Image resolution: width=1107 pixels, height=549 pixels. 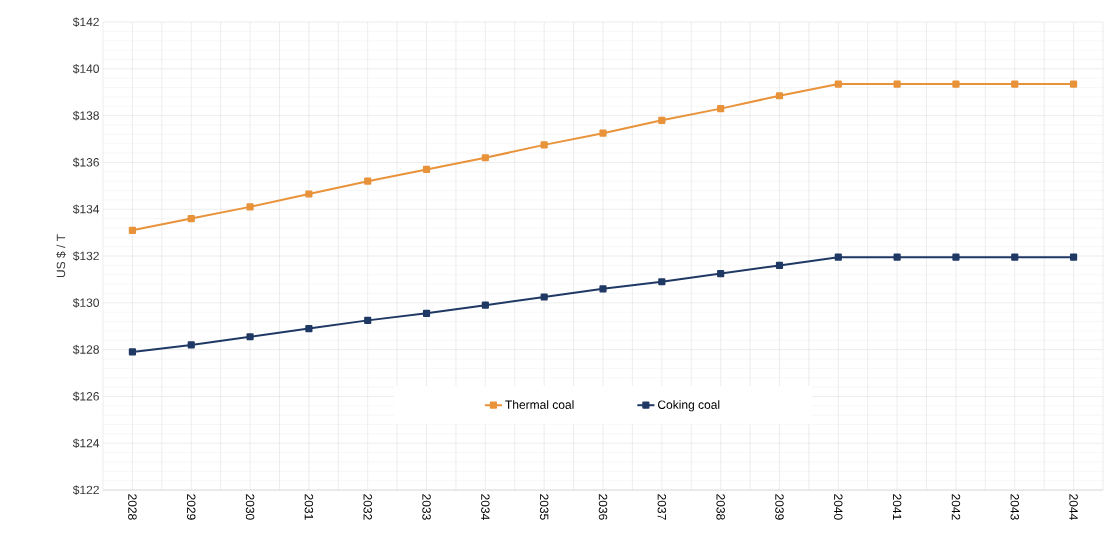 What do you see at coordinates (85, 68) in the screenshot?
I see `y-tick-label: $140` at bounding box center [85, 68].